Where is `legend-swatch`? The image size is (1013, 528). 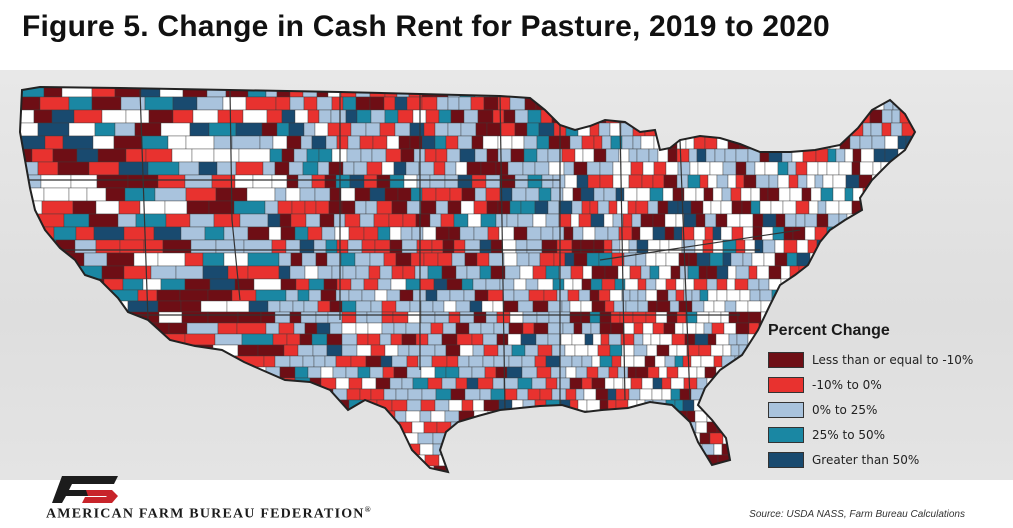
legend-swatch is located at coordinates (786, 435).